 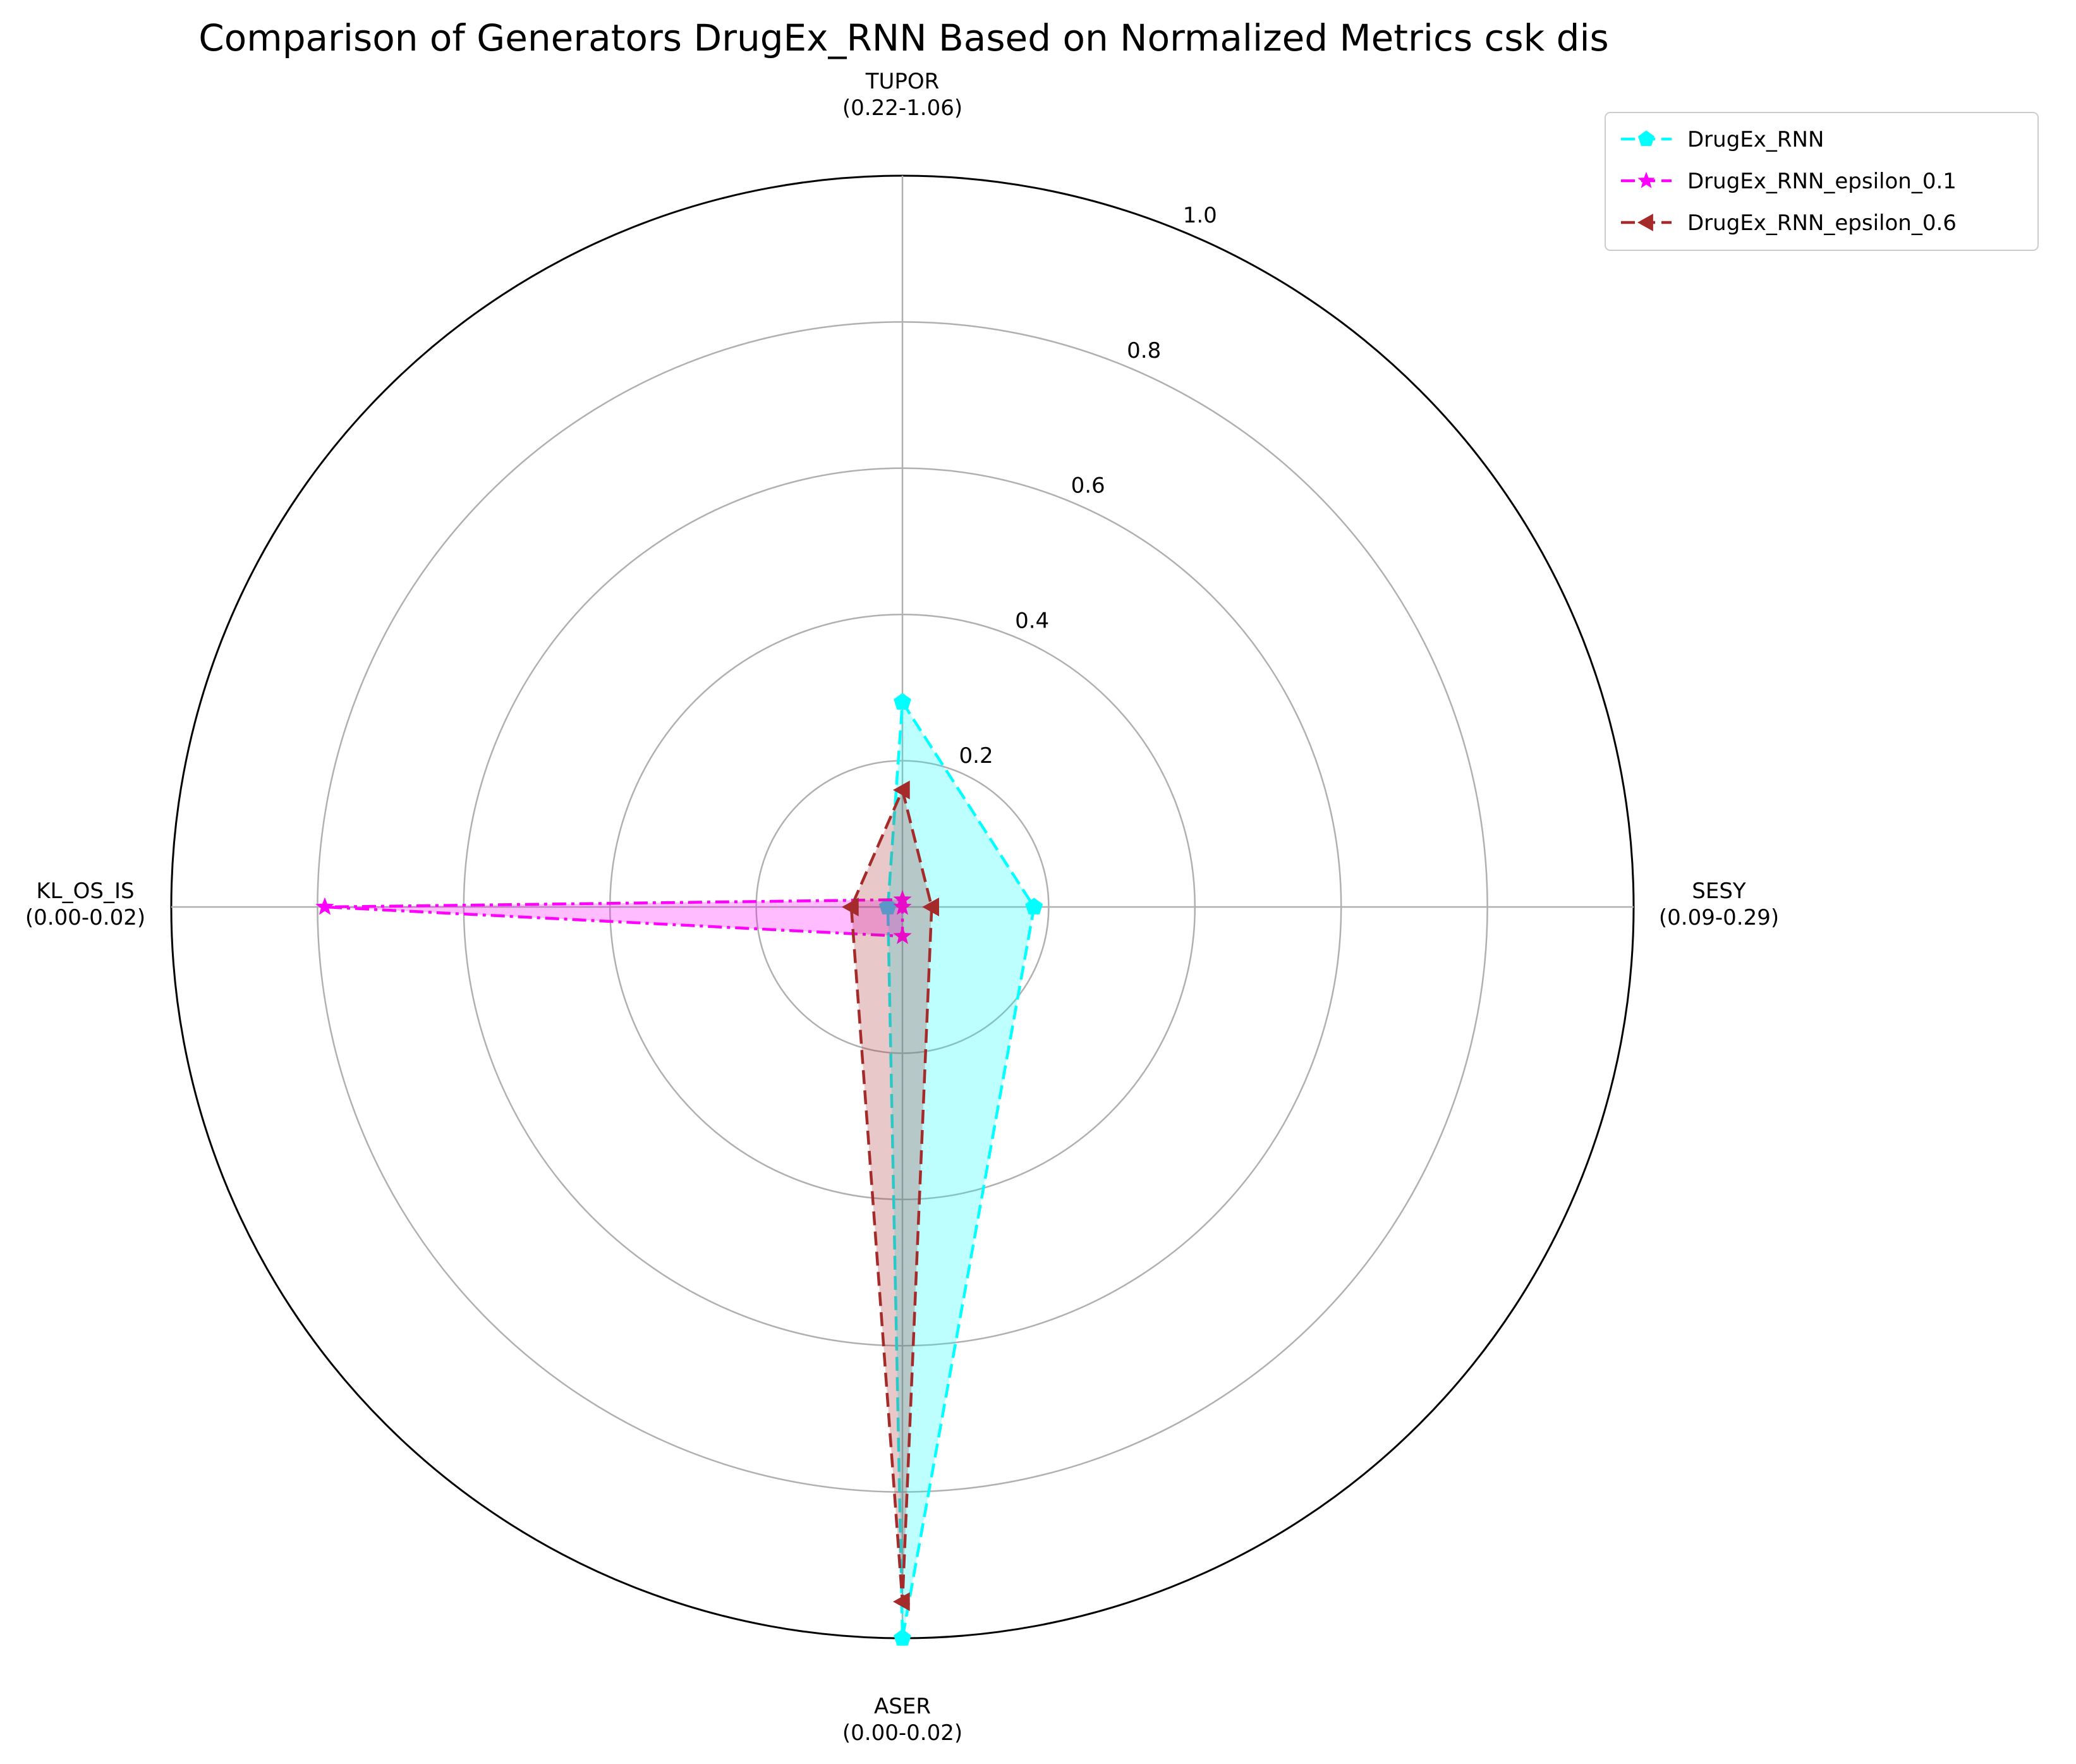 What do you see at coordinates (903, 1706) in the screenshot?
I see `axis-label-aser: ASER` at bounding box center [903, 1706].